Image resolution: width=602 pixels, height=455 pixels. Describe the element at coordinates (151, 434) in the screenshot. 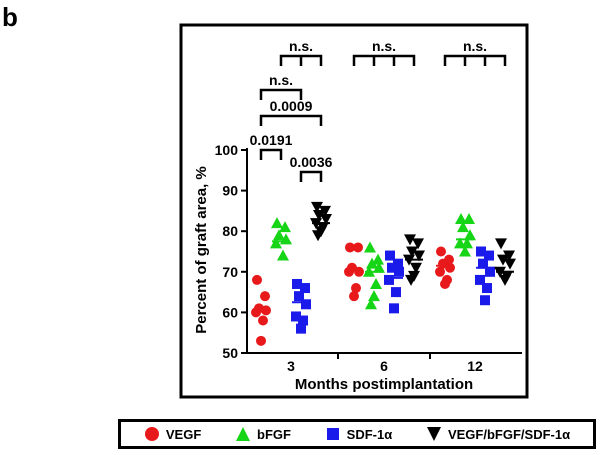

I see `red-circle-icon` at that location.